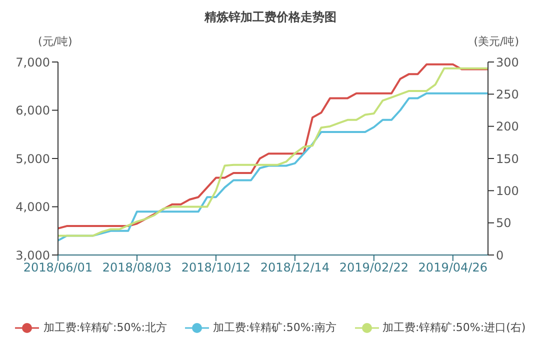 Image resolution: width=541 pixels, height=346 pixels. I want to click on x-tick-label: 2018/06/01, so click(58, 267).